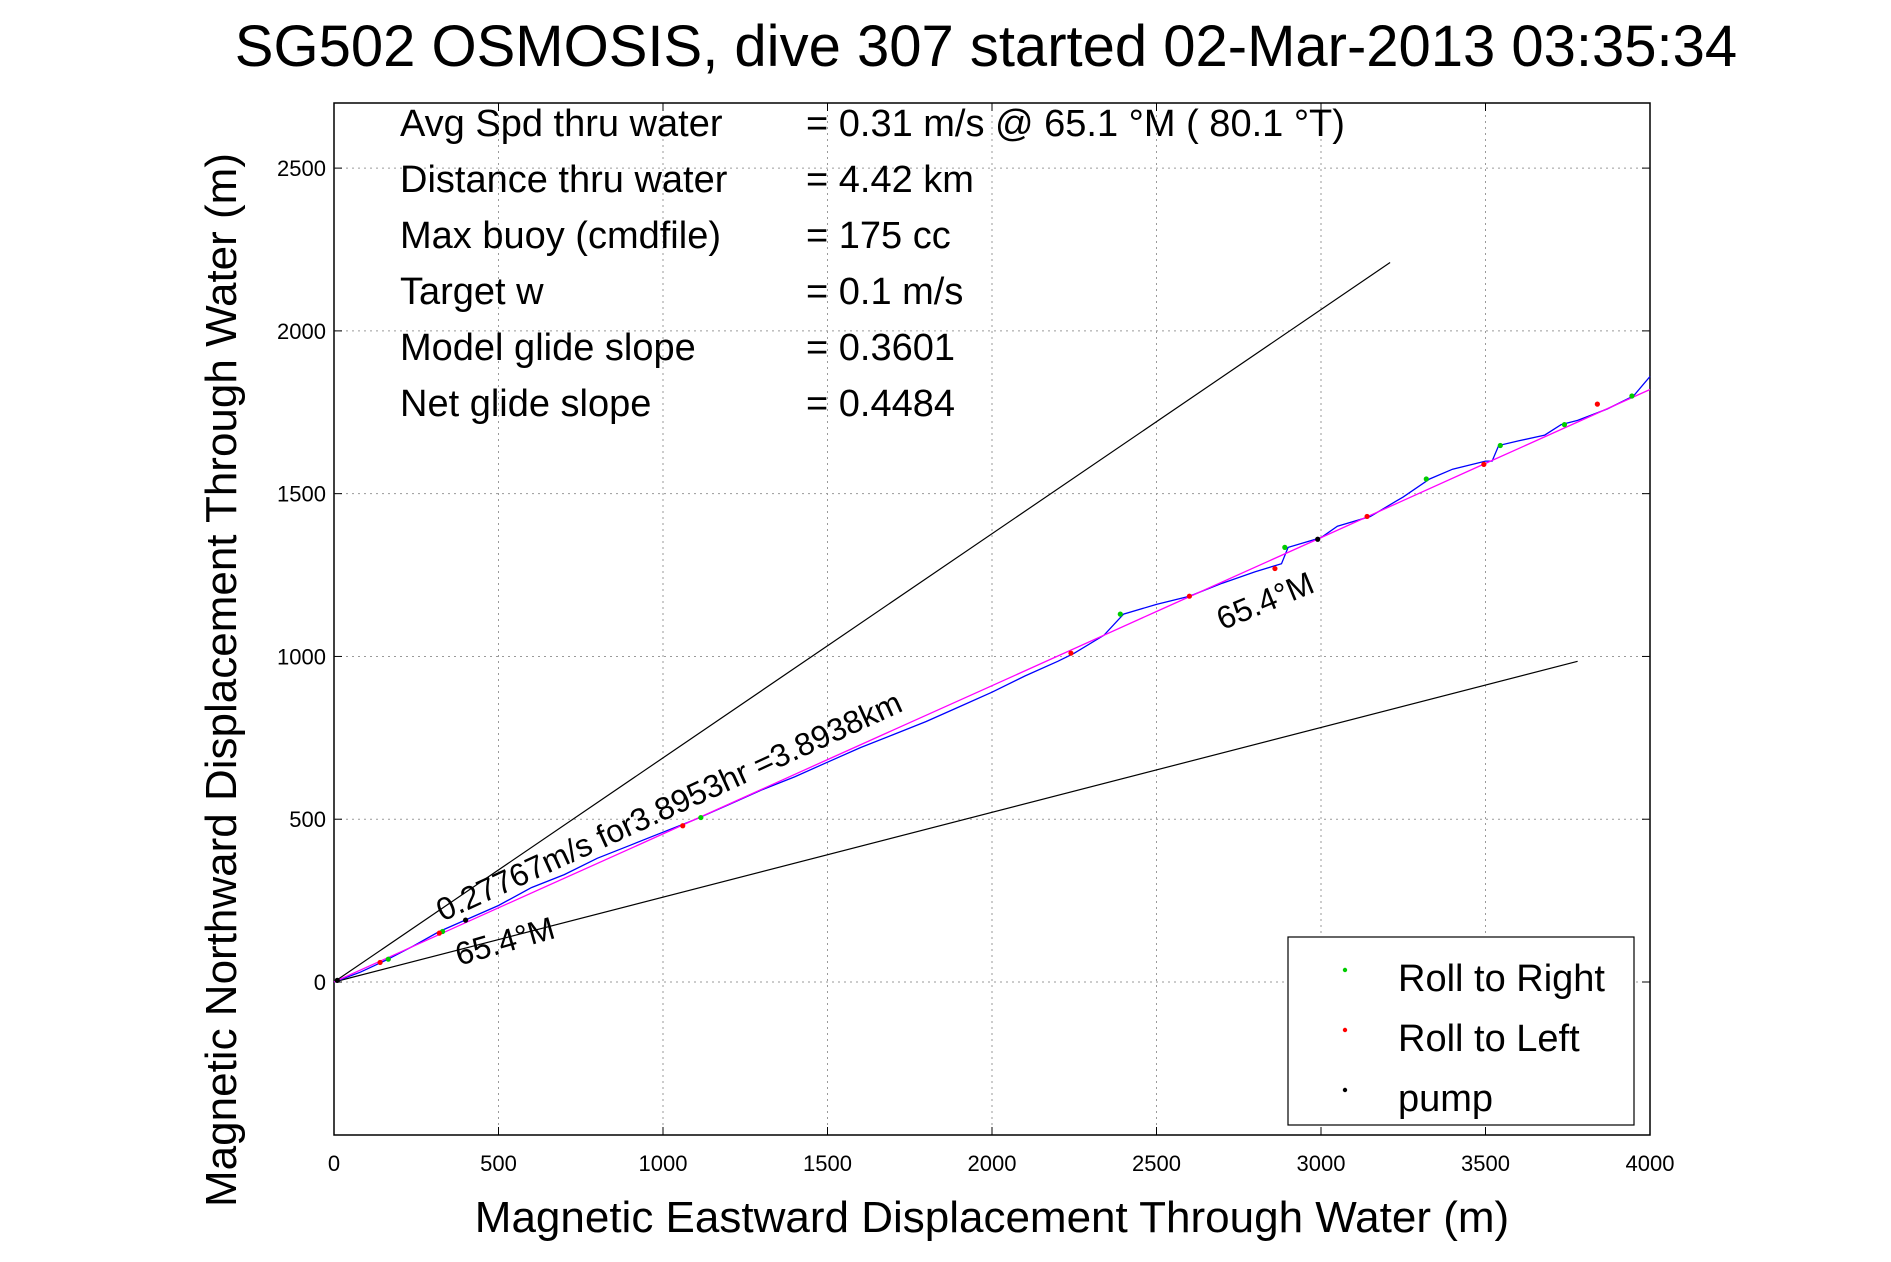 This screenshot has height=1262, width=1891. What do you see at coordinates (307, 819) in the screenshot?
I see `y-tick-label: 500` at bounding box center [307, 819].